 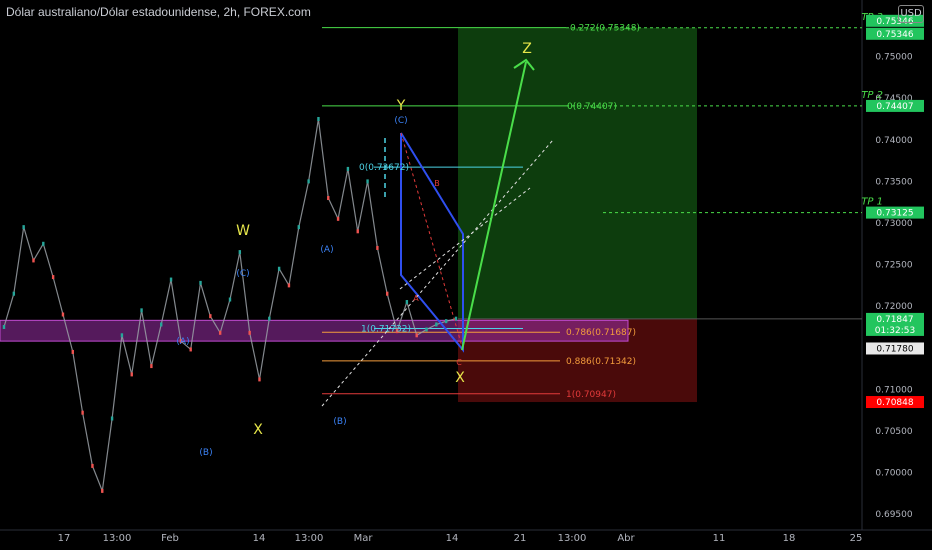 I want to click on price-badge-label: 0.70848, so click(x=894, y=403).